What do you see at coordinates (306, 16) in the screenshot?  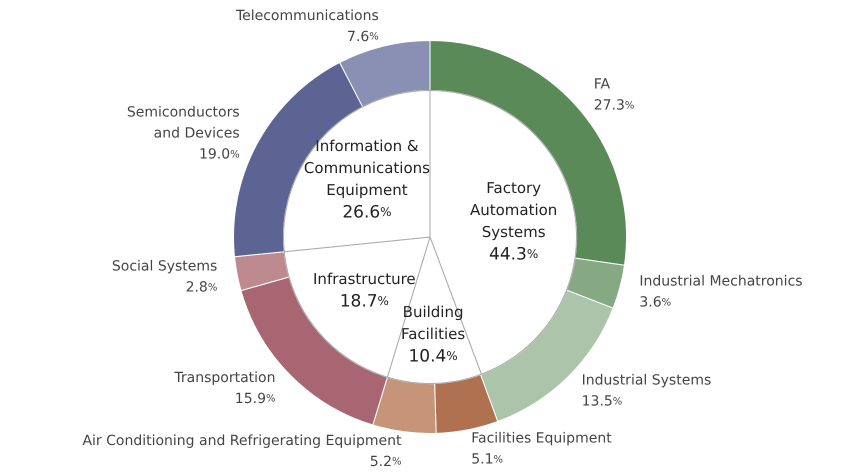 I see `slice-label: Telecommunications` at bounding box center [306, 16].